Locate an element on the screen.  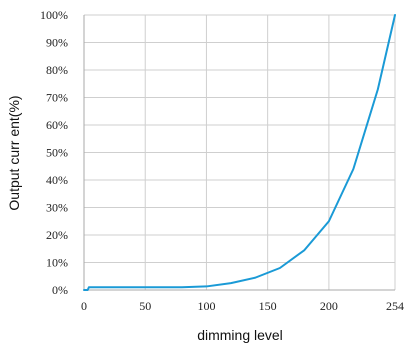
y-tick-label: 0% is located at coordinates (60, 290).